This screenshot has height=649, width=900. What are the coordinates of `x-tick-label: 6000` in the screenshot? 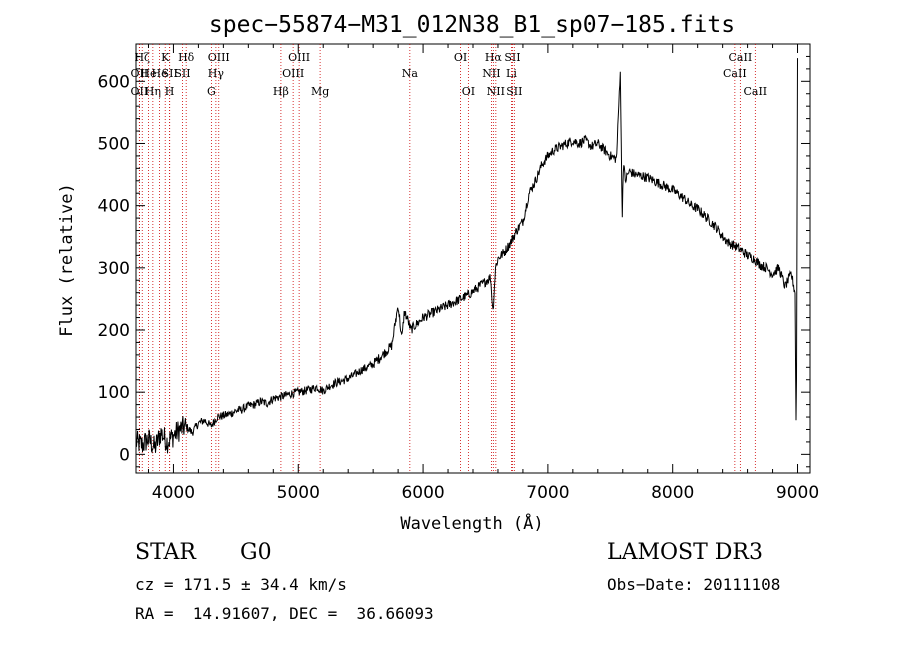 It's located at (422, 493).